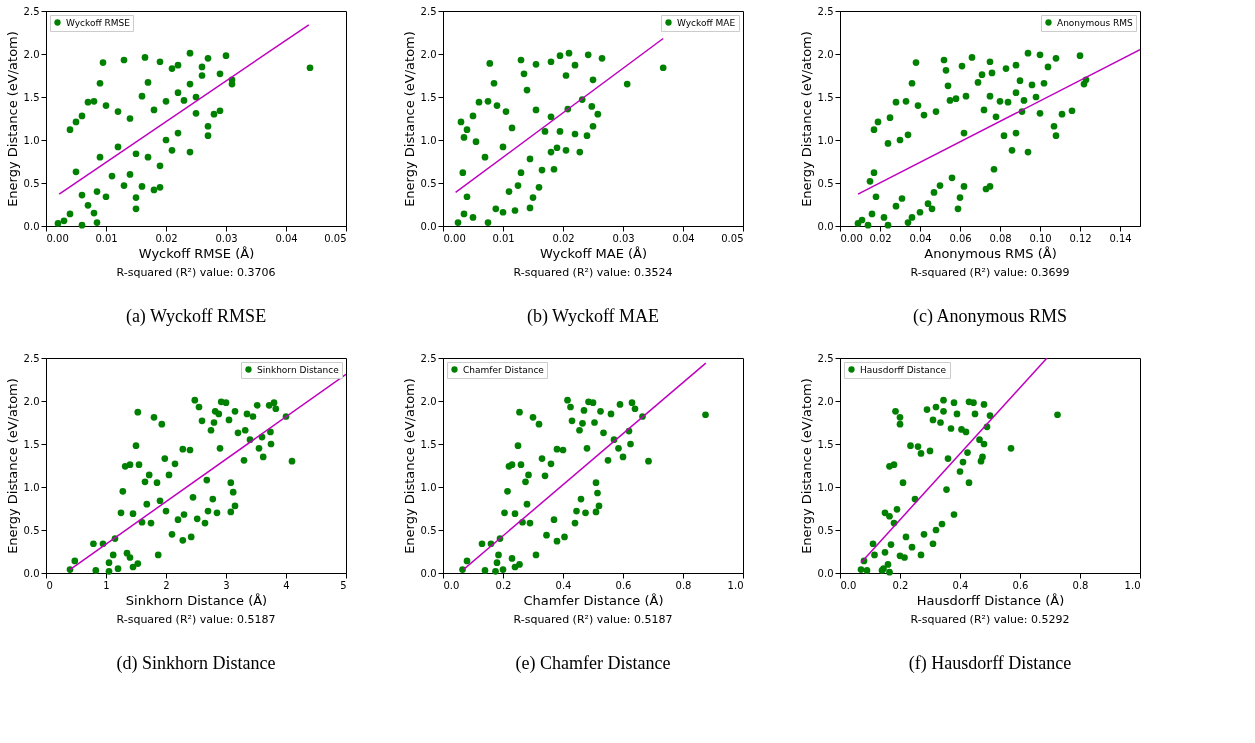 Image resolution: width=1255 pixels, height=743 pixels. What do you see at coordinates (226, 585) in the screenshot?
I see `x-tick-label: 3` at bounding box center [226, 585].